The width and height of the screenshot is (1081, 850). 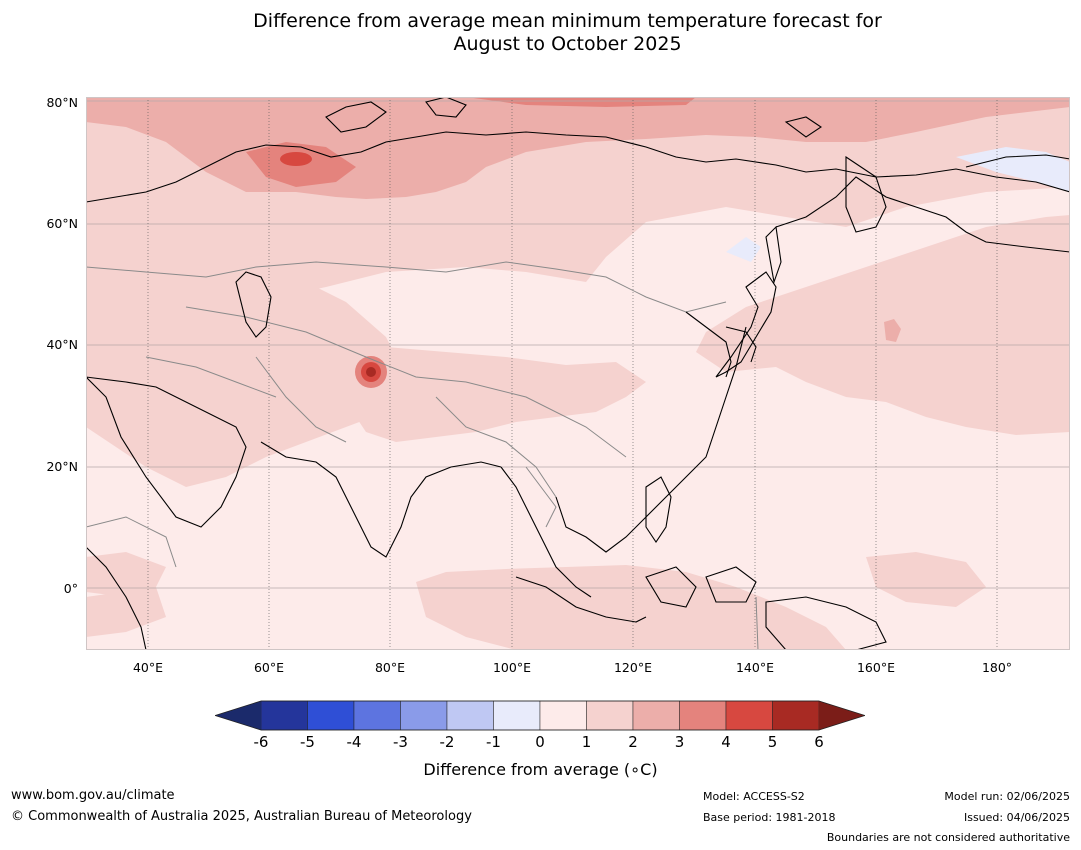 I want to click on colorbar-tick: -3, so click(x=400, y=742).